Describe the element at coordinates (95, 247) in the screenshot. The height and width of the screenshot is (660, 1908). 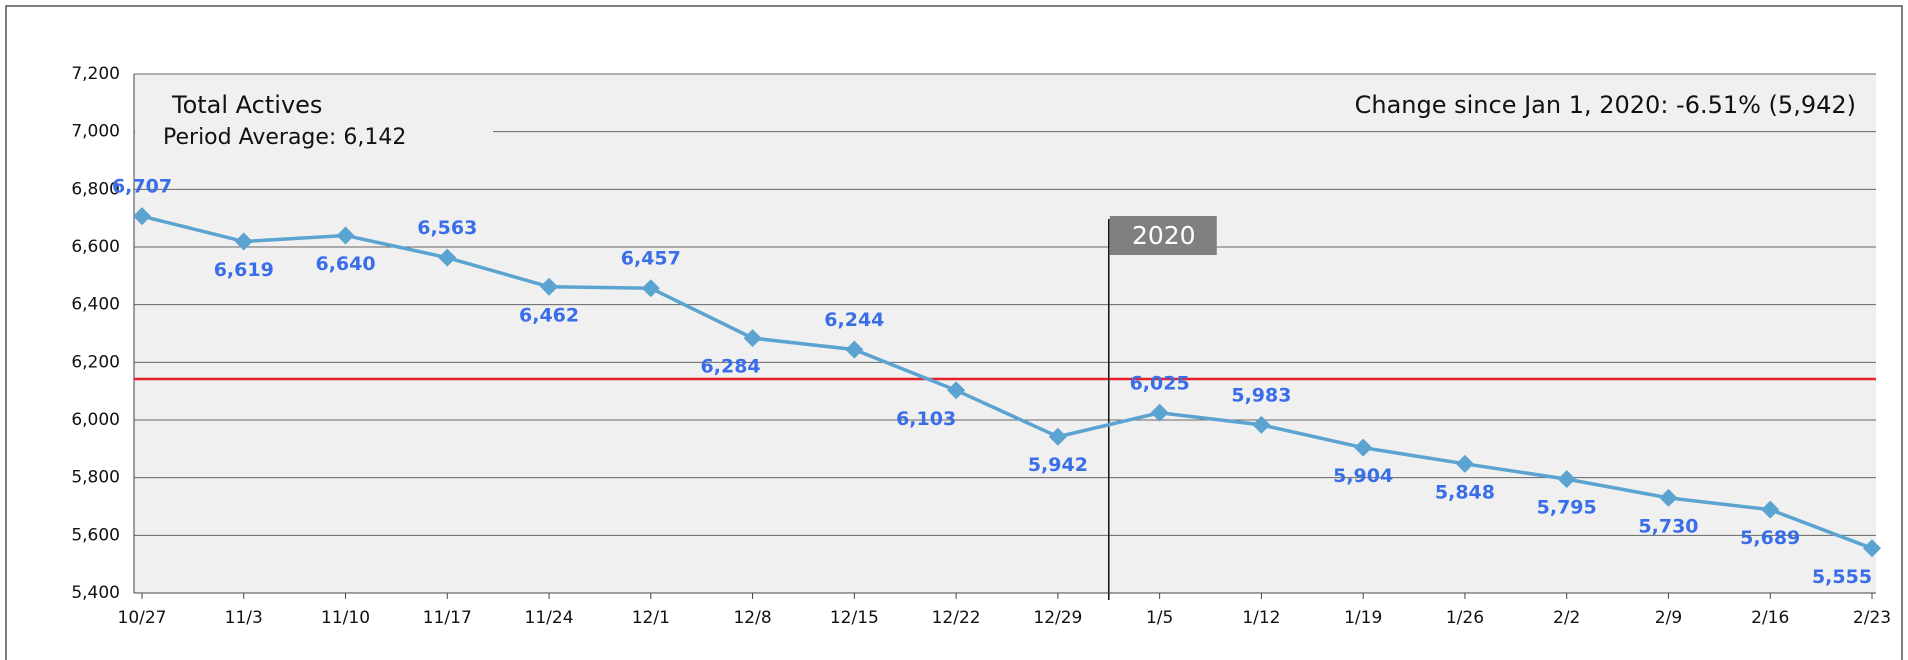
I see `y-tick-label: 6,600` at that location.